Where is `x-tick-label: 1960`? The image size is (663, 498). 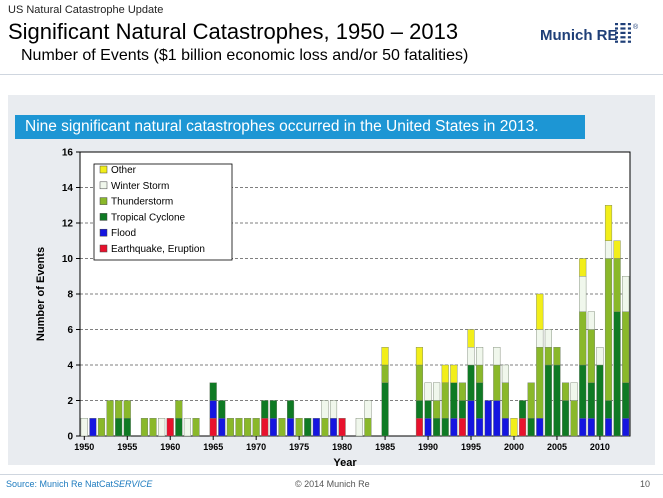 x-tick-label: 1960 is located at coordinates (170, 447).